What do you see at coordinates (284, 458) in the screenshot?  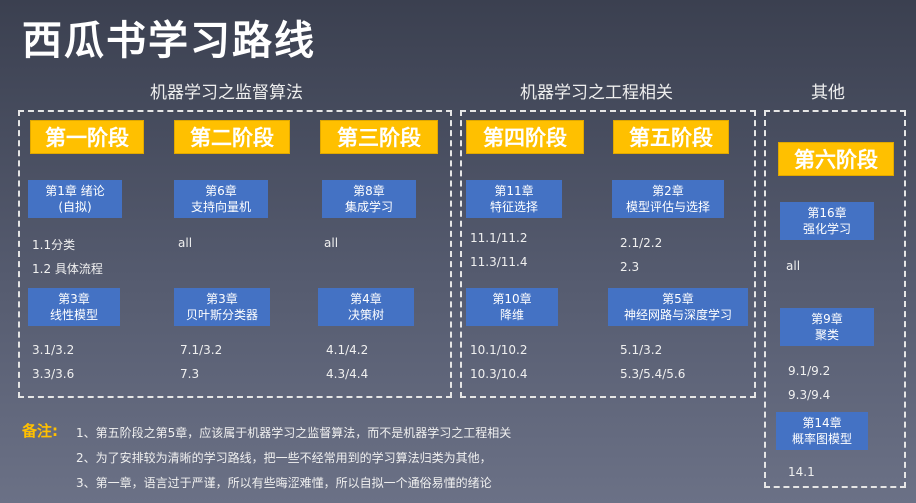 I see `note-2: 2、为了安排较为清晰的学习路线，把一些不经常用到的学习算法归类为其他，` at bounding box center [284, 458].